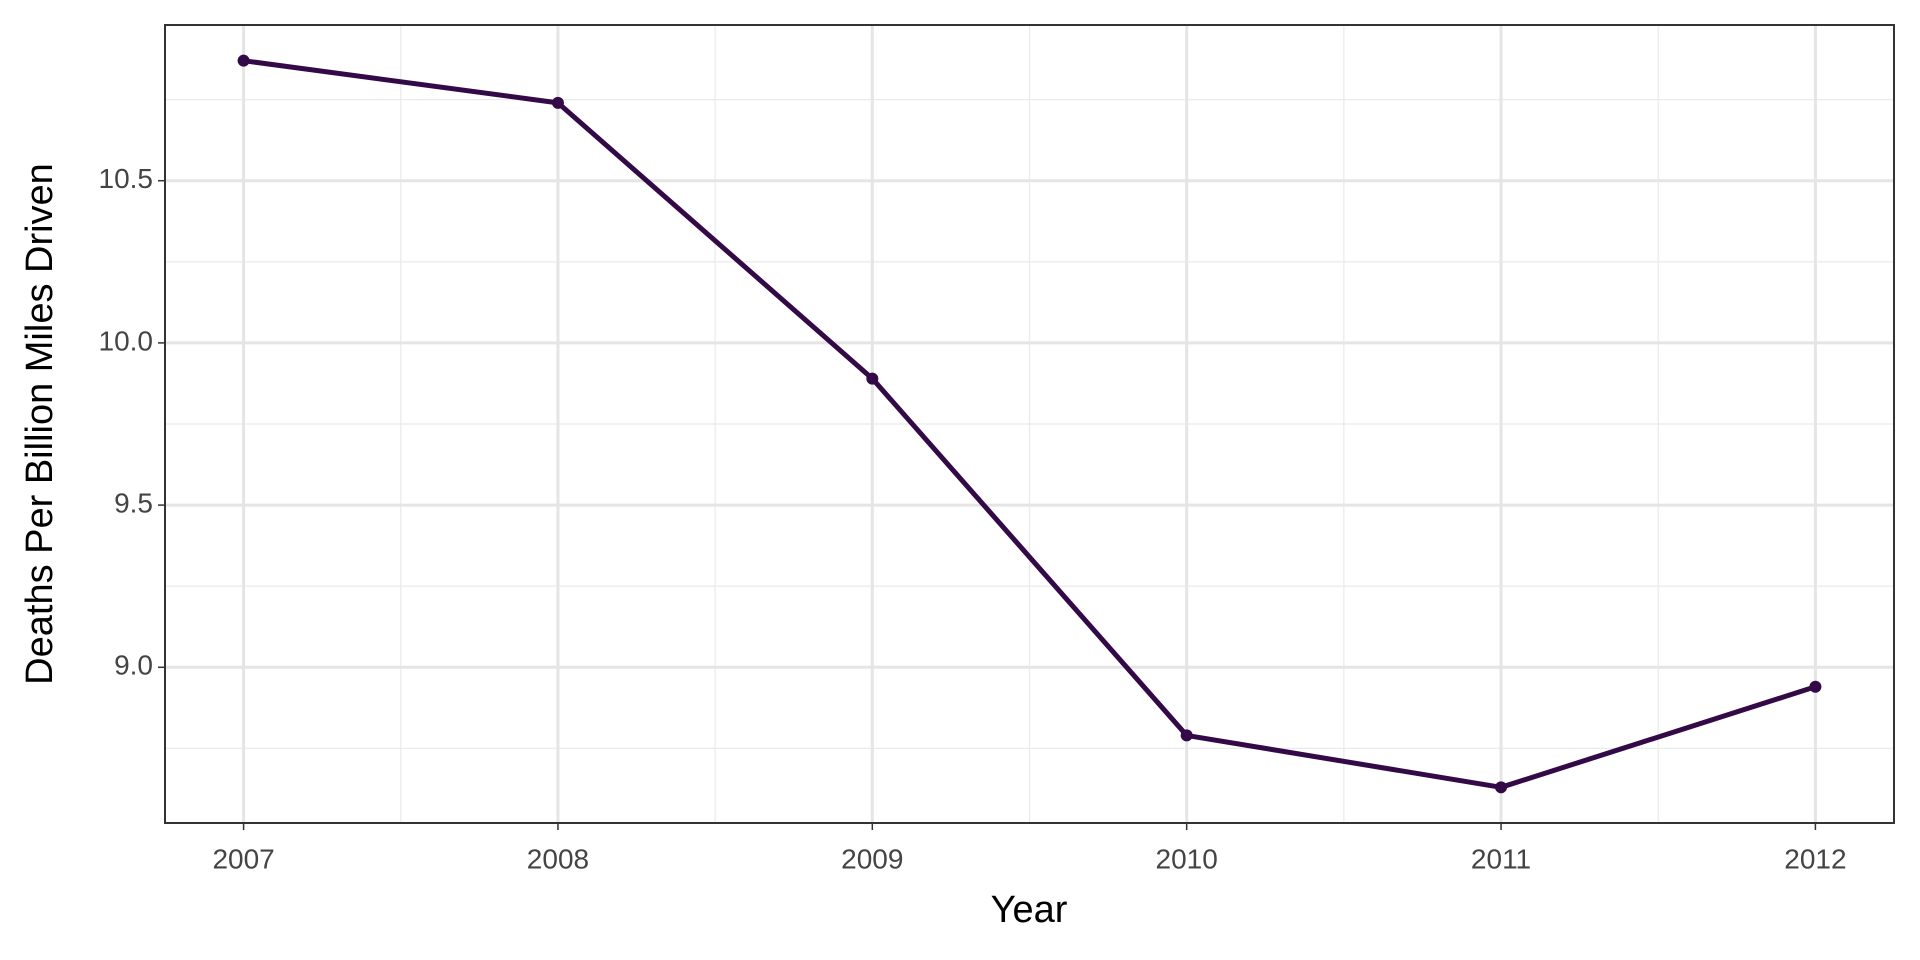 This screenshot has height=960, width=1920. I want to click on y-tick-label: 9.0, so click(133, 665).